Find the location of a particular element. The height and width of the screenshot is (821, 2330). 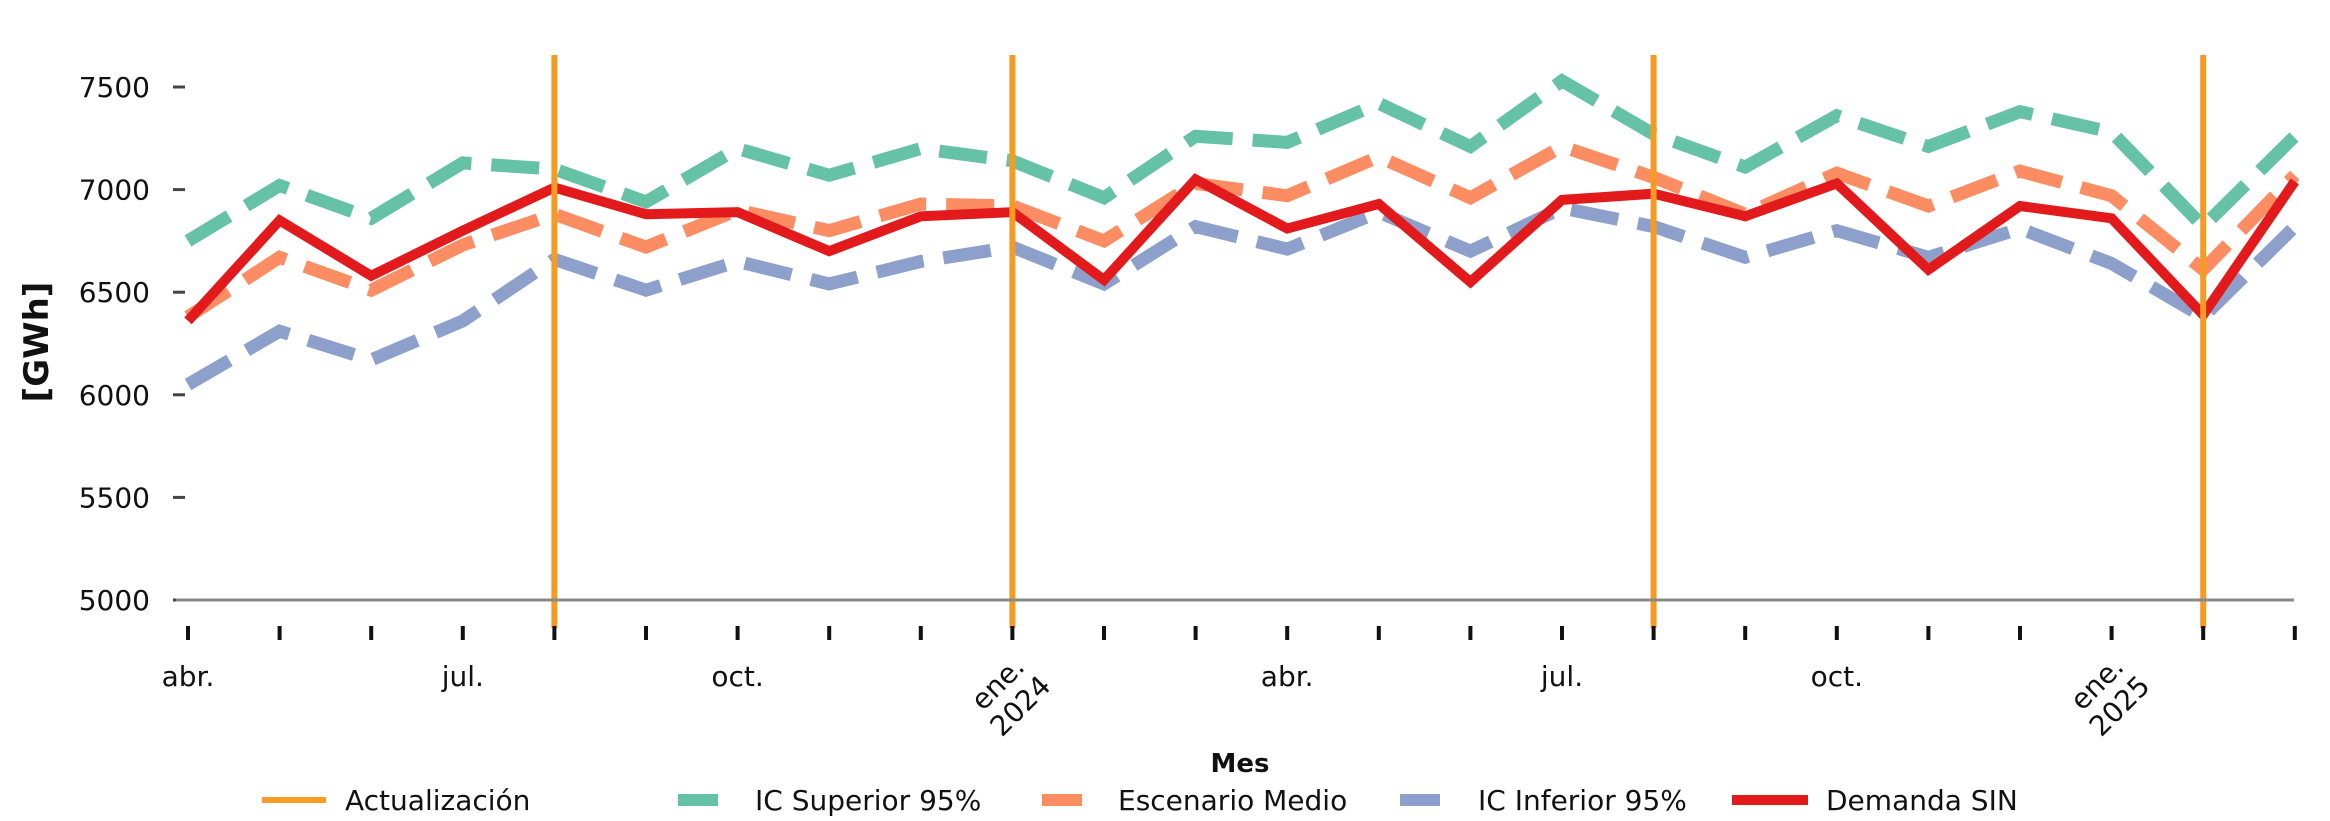

legend-label: Demanda SIN is located at coordinates (1922, 800).